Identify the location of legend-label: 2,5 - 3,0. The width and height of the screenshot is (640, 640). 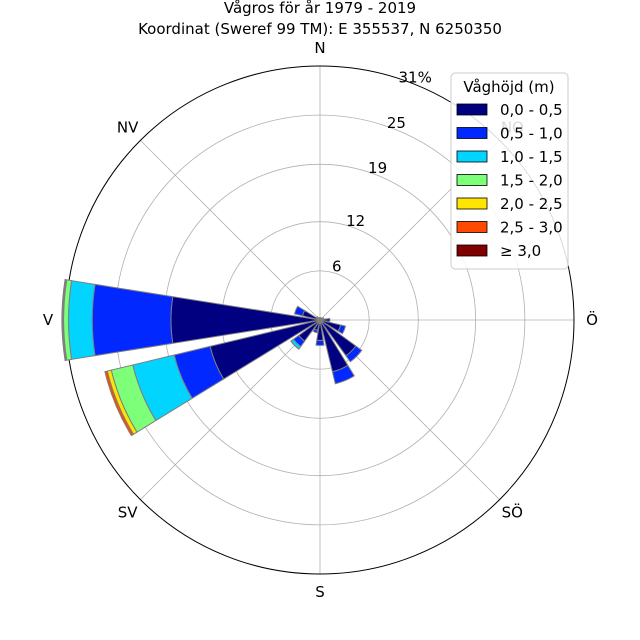
(531, 228).